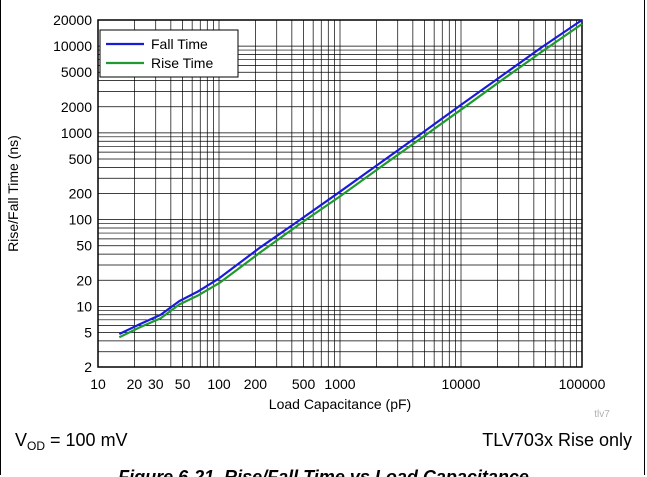  What do you see at coordinates (36, 446) in the screenshot?
I see `condition-vod-subscript: OD` at bounding box center [36, 446].